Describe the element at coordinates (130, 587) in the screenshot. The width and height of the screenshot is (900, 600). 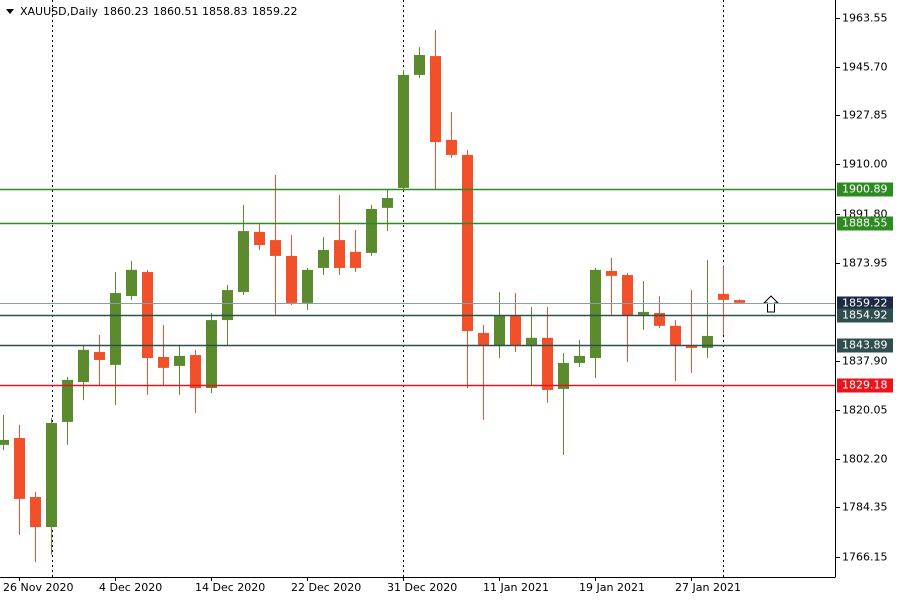
I see `x-tick-label: 4 Dec 2020` at that location.